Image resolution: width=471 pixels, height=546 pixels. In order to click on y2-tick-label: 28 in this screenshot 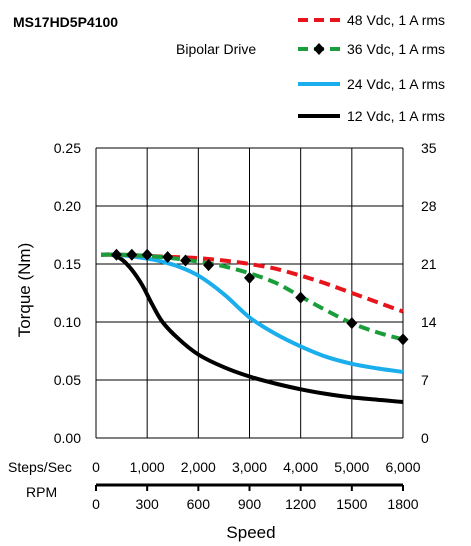, I will do `click(429, 206)`.